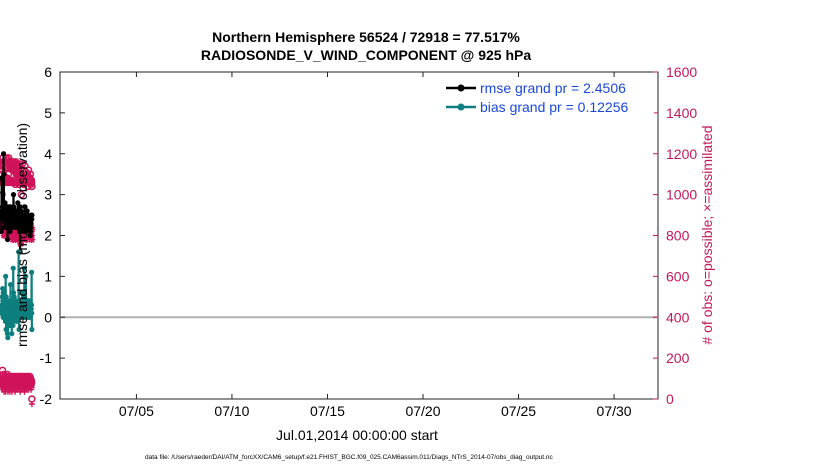  Describe the element at coordinates (48, 317) in the screenshot. I see `y-left-tick-label: 0` at that location.